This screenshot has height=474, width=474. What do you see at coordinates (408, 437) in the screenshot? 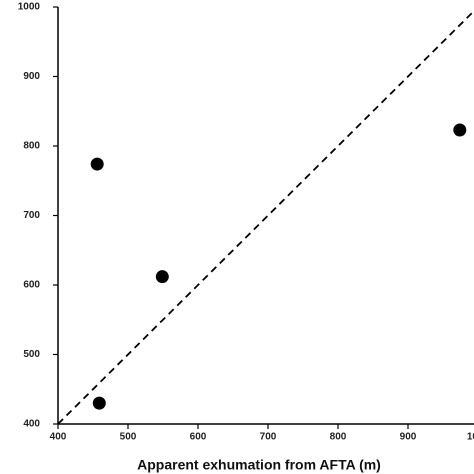
I see `x-tick-label: 900` at bounding box center [408, 437].